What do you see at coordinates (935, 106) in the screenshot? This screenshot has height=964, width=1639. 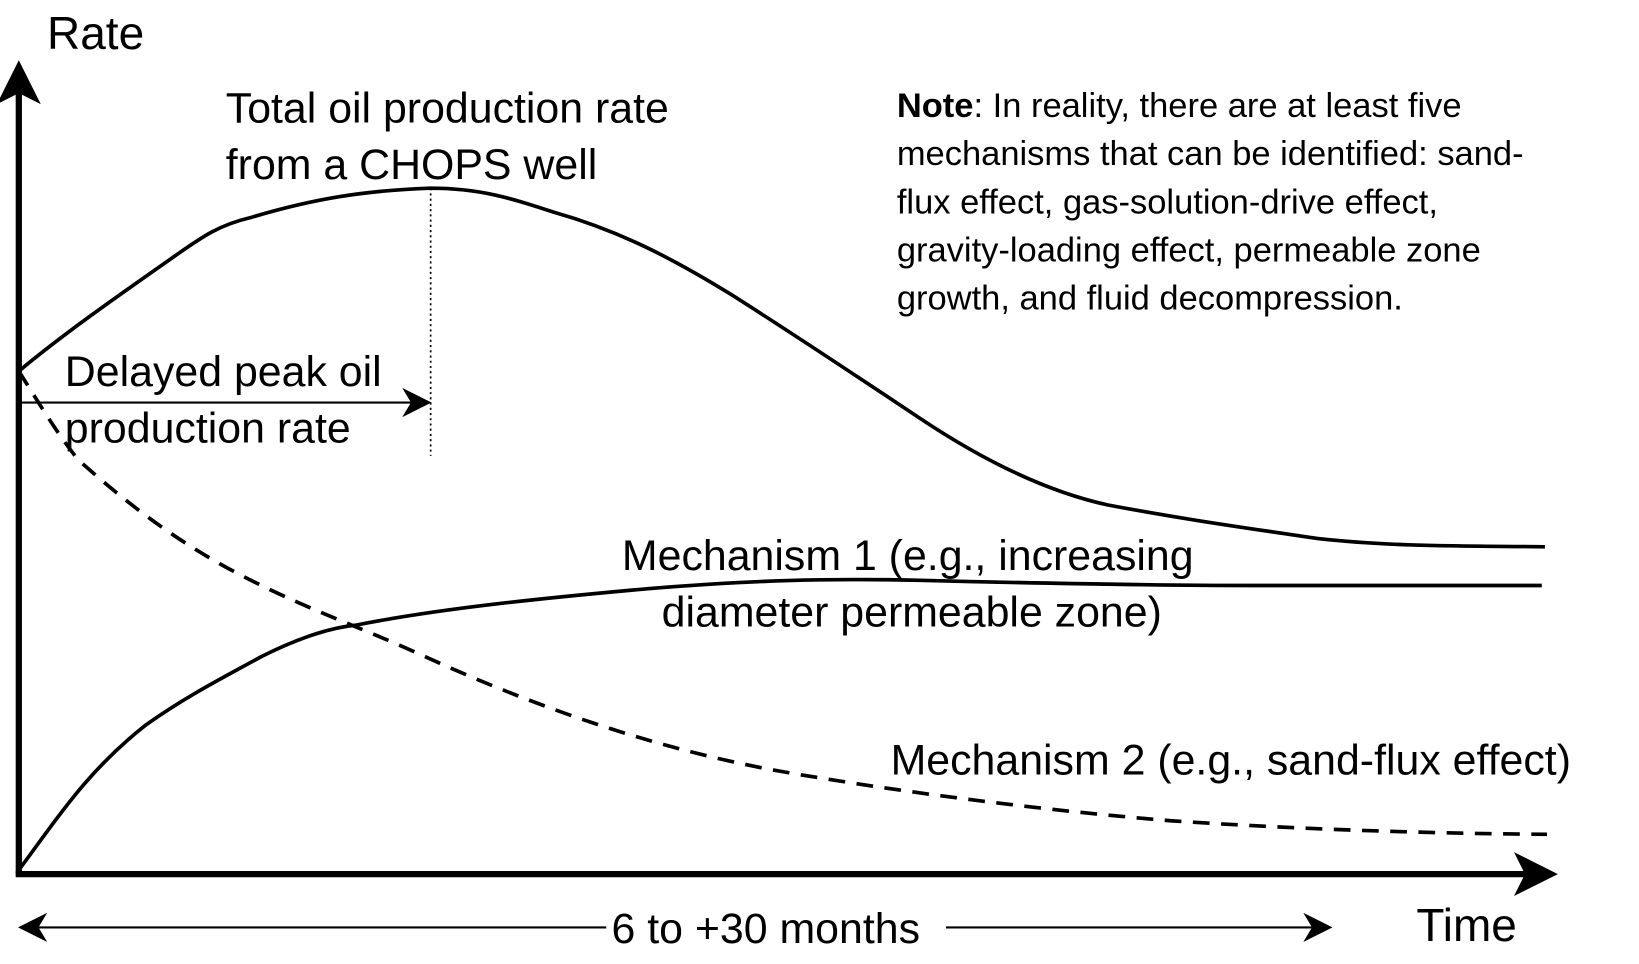 I see `note-bold-label: Note` at bounding box center [935, 106].